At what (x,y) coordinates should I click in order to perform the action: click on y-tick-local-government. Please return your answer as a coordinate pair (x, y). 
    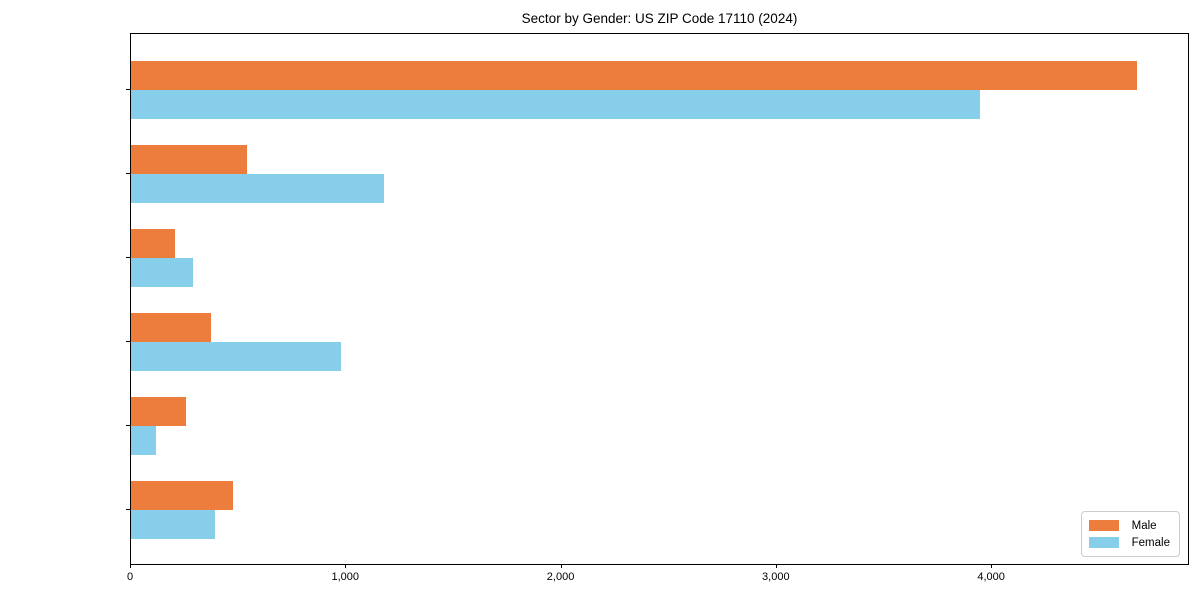
    Looking at the image, I should click on (128, 257).